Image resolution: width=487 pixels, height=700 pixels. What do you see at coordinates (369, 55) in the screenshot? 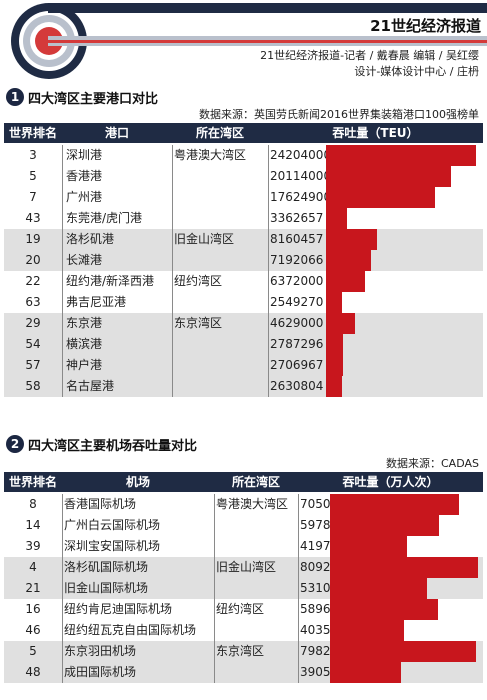
I see `credit-line: 21世纪经济报道-记者 / 戴春晨 编辑 / 吴红缨` at bounding box center [369, 55].